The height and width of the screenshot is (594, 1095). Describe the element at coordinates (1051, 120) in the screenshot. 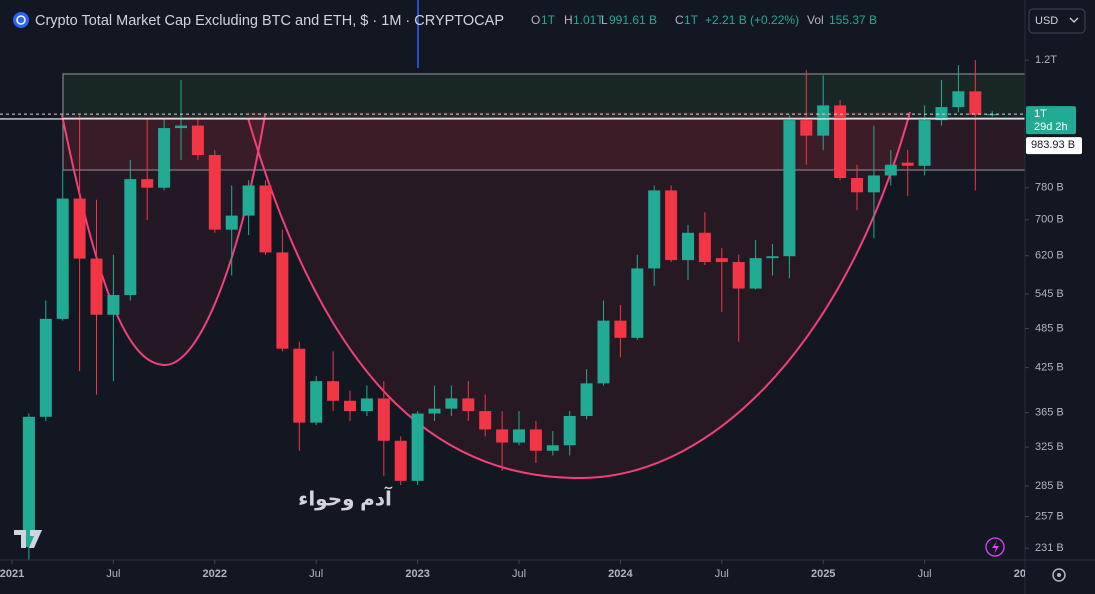

I see `last-price-box` at that location.